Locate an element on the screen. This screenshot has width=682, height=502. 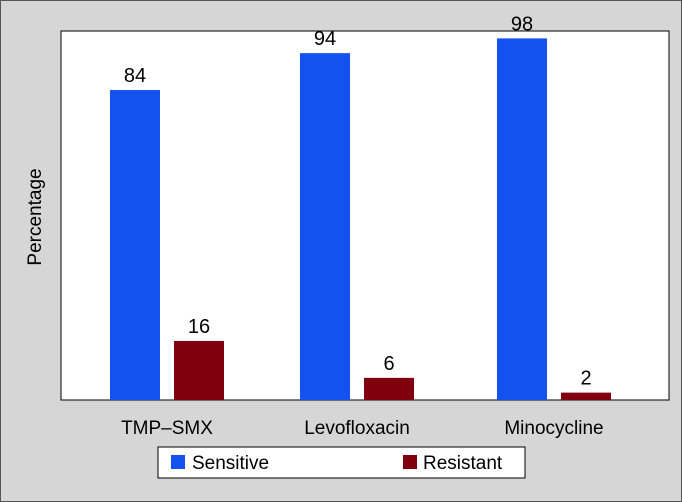
data-label-sensitive-3: 98 is located at coordinates (522, 24).